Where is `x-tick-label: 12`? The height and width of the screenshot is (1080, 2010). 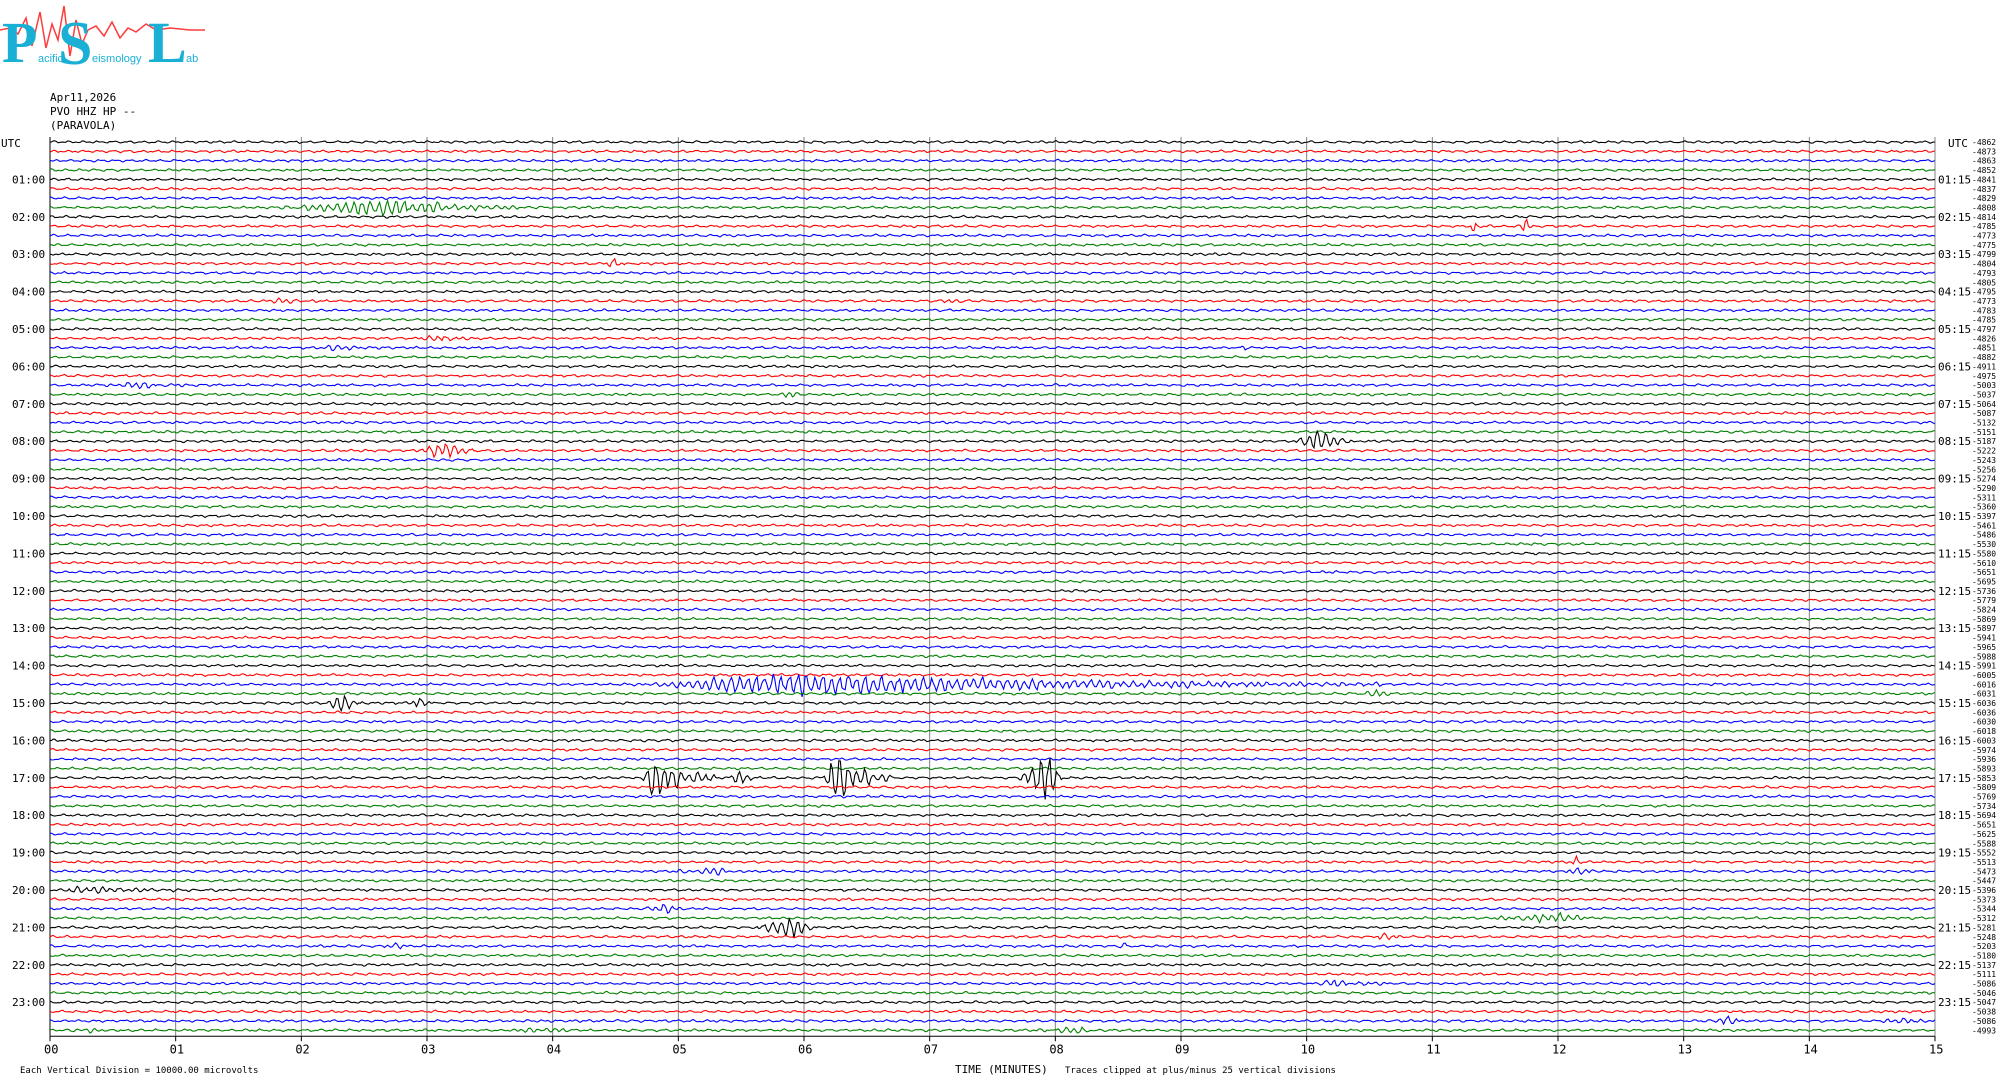 x-tick-label: 12 is located at coordinates (1559, 1049).